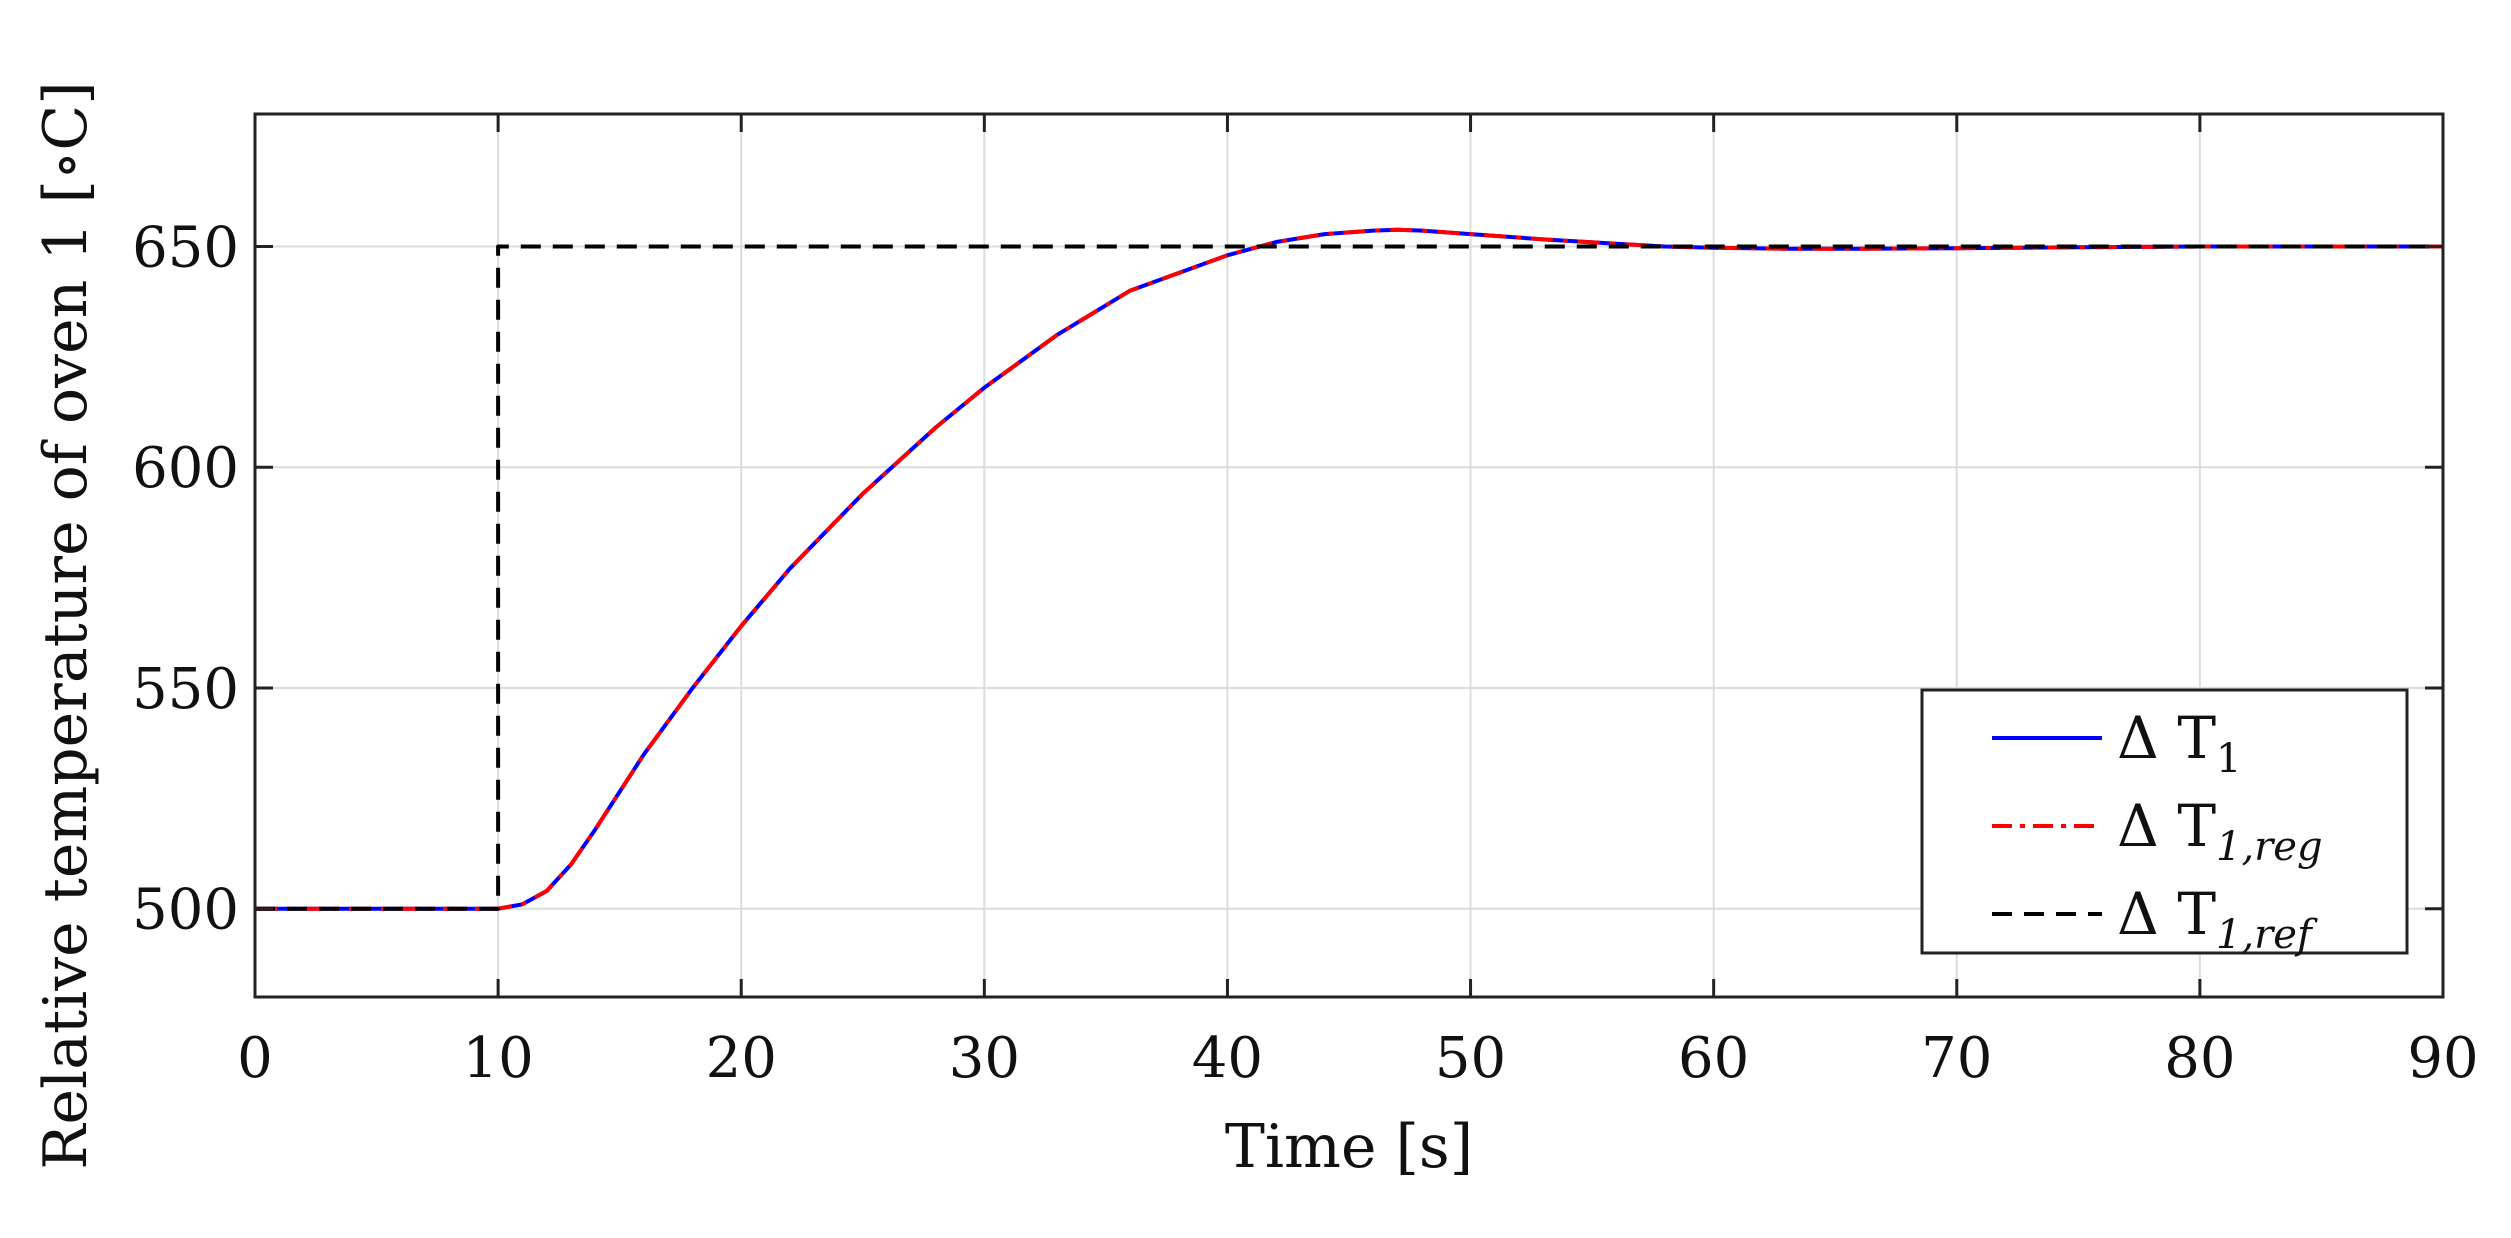  Describe the element at coordinates (2442, 1058) in the screenshot. I see `x-tick-label: 90` at that location.